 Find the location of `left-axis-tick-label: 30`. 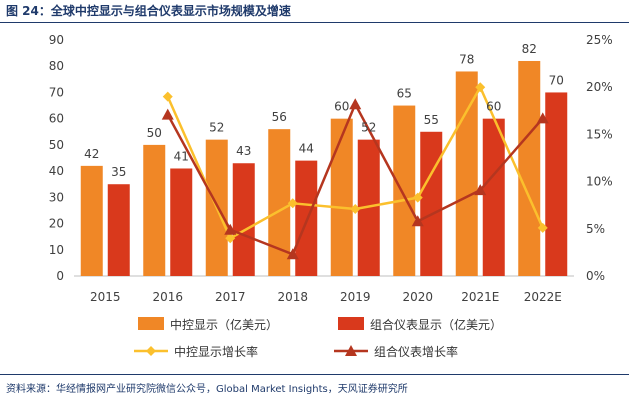

left-axis-tick-label: 30 is located at coordinates (56, 197).